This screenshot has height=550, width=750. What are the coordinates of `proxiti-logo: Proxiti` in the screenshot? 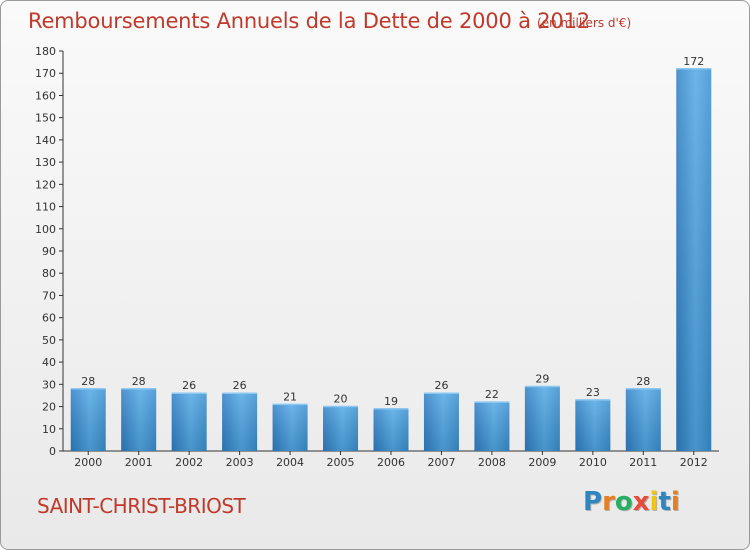 It's located at (631, 502).